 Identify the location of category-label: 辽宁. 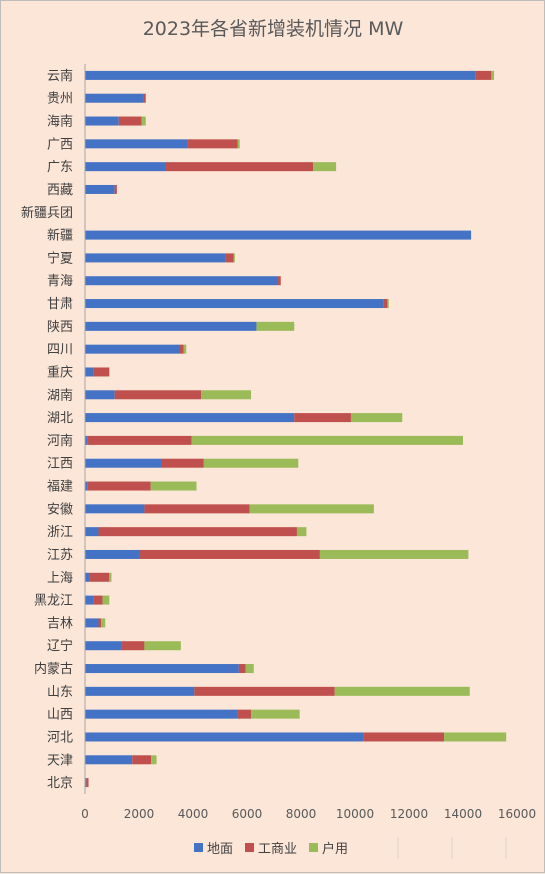
(60, 646).